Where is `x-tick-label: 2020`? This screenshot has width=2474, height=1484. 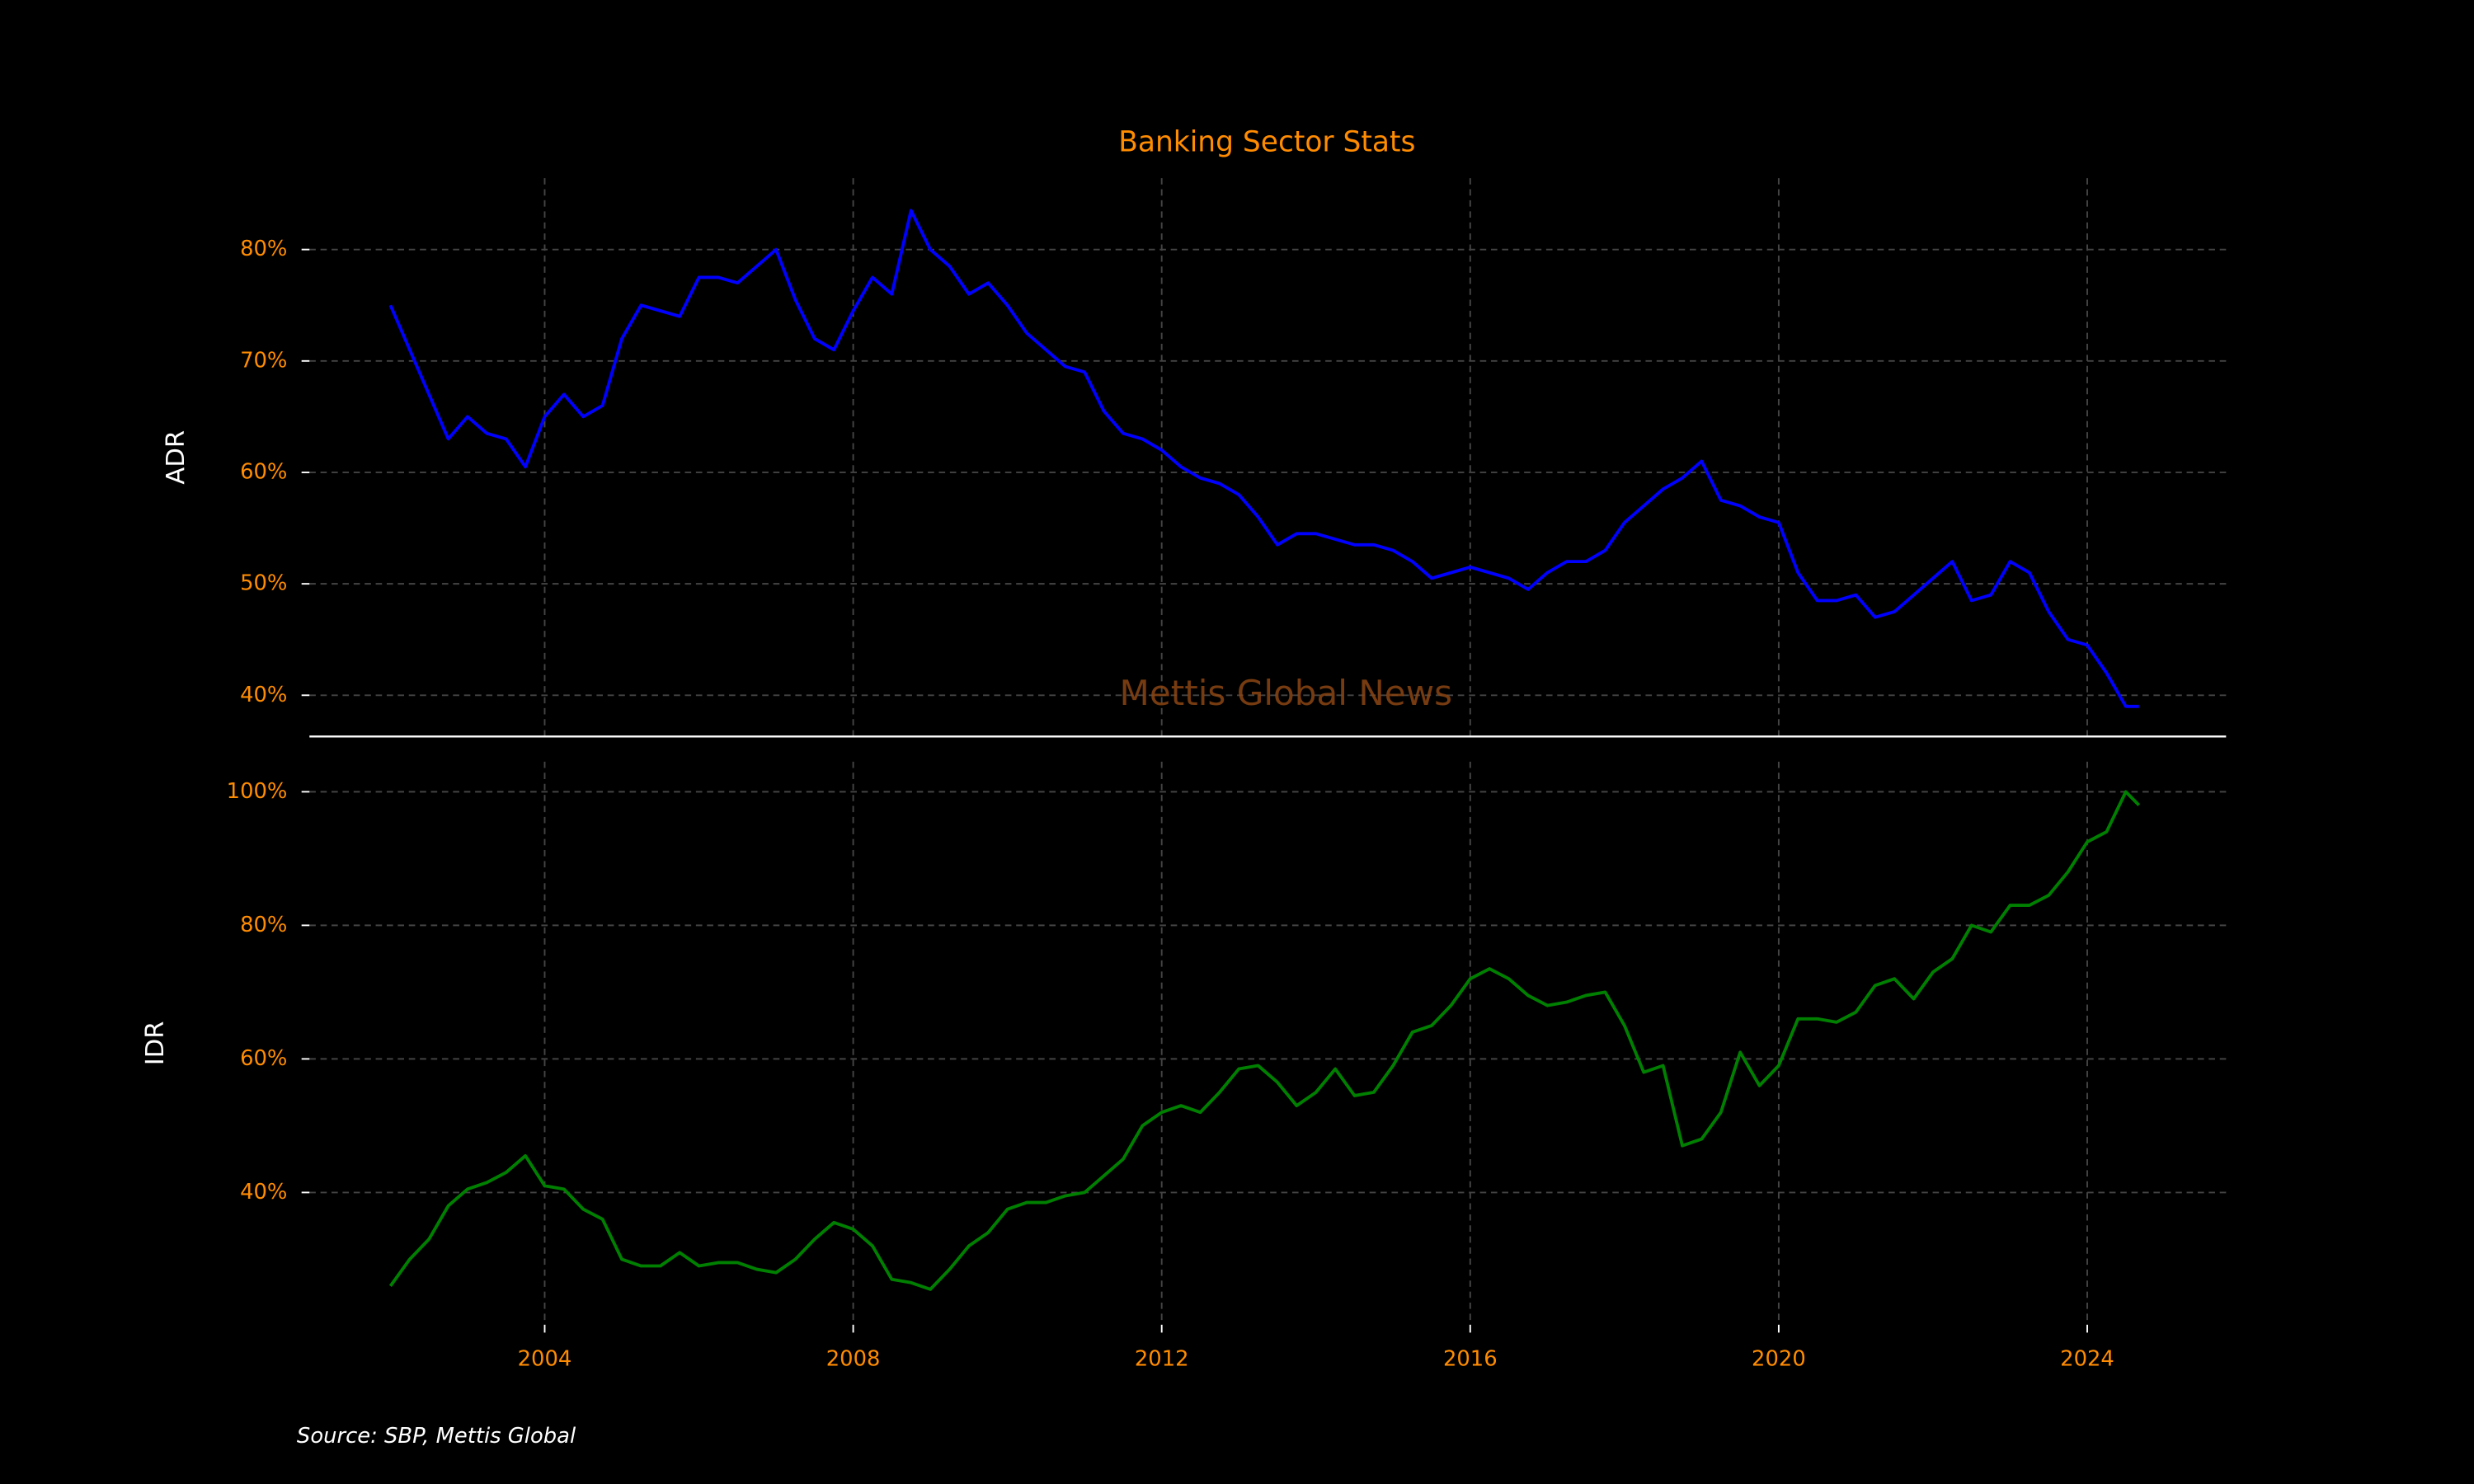 x-tick-label: 2020 is located at coordinates (1779, 1358).